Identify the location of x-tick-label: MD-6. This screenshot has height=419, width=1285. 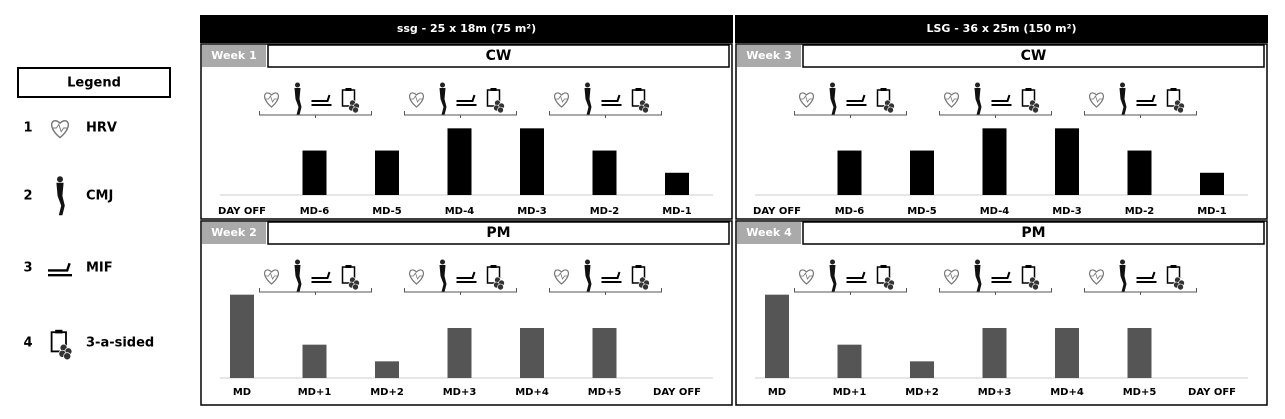
(850, 211).